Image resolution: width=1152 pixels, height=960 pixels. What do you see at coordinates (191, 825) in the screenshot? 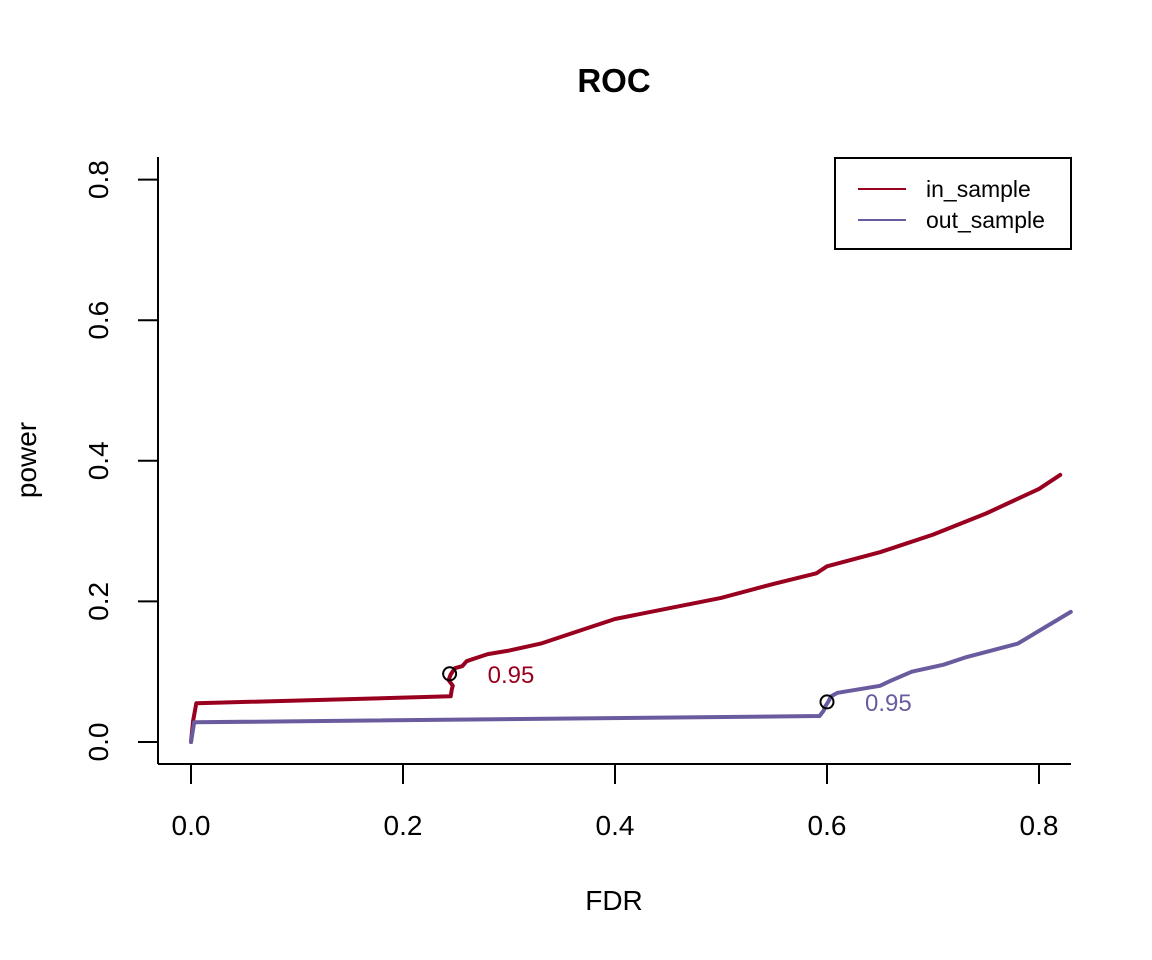
I see `x-tick-label: 0.0` at bounding box center [191, 825].